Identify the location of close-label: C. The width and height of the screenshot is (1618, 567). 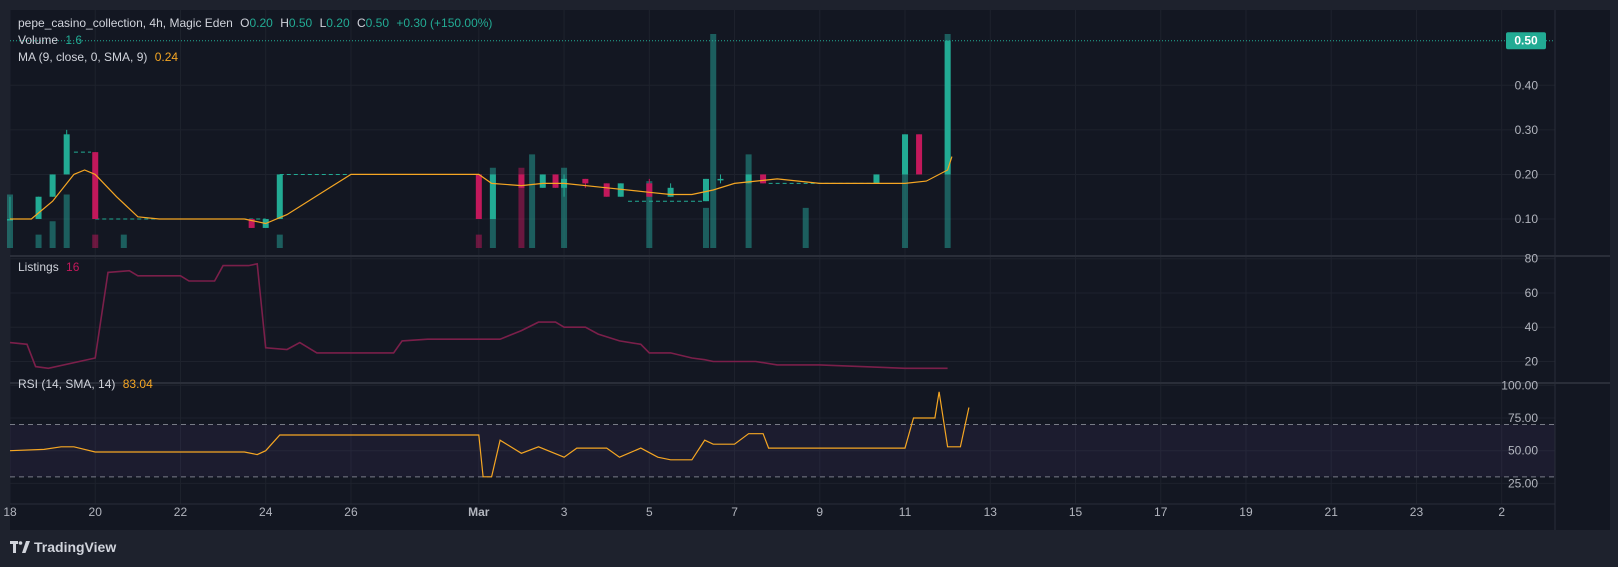
(361, 23).